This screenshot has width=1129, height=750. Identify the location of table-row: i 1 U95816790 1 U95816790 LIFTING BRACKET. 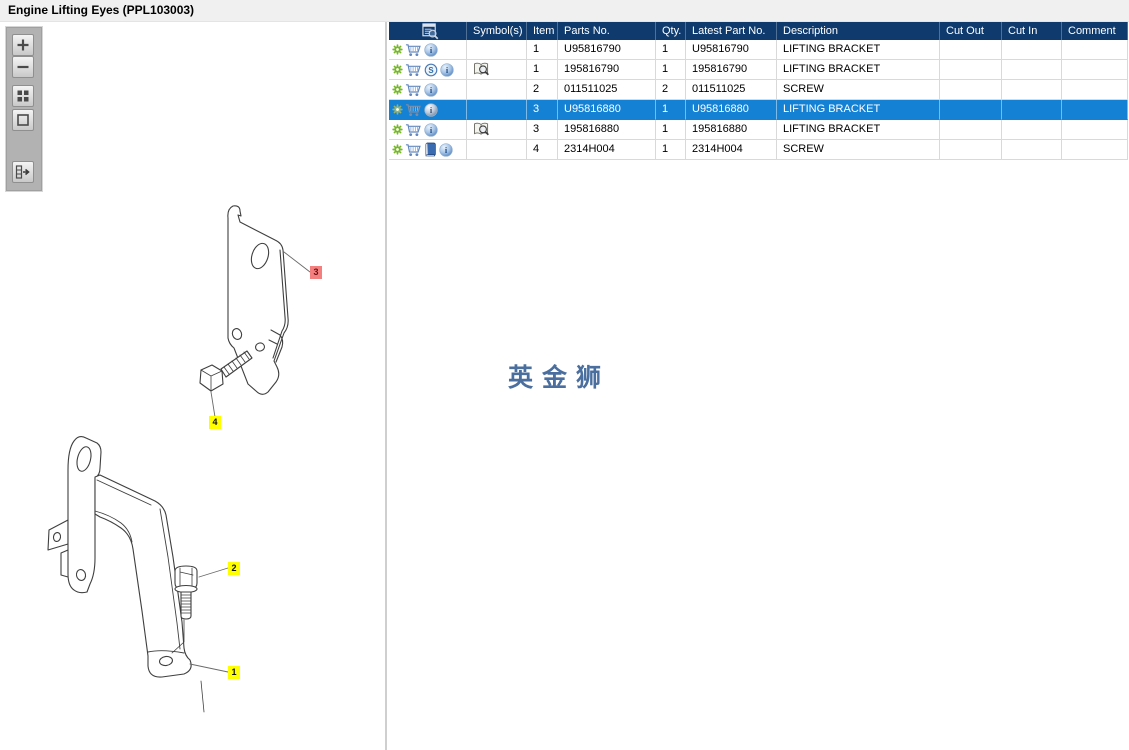
(759, 50).